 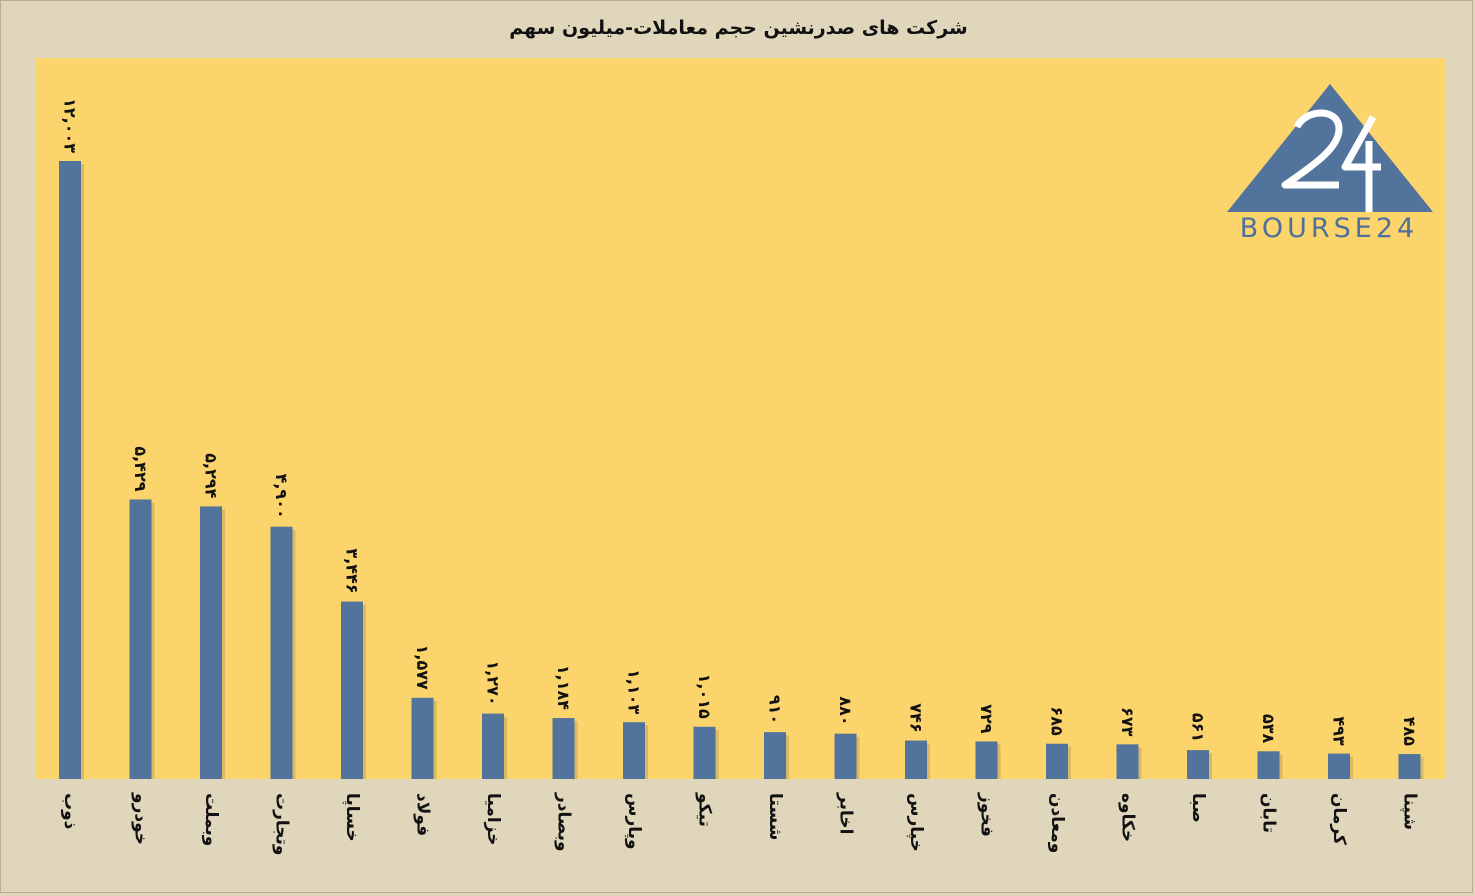 What do you see at coordinates (1339, 819) in the screenshot?
I see `category-label-19: کرمان` at bounding box center [1339, 819].